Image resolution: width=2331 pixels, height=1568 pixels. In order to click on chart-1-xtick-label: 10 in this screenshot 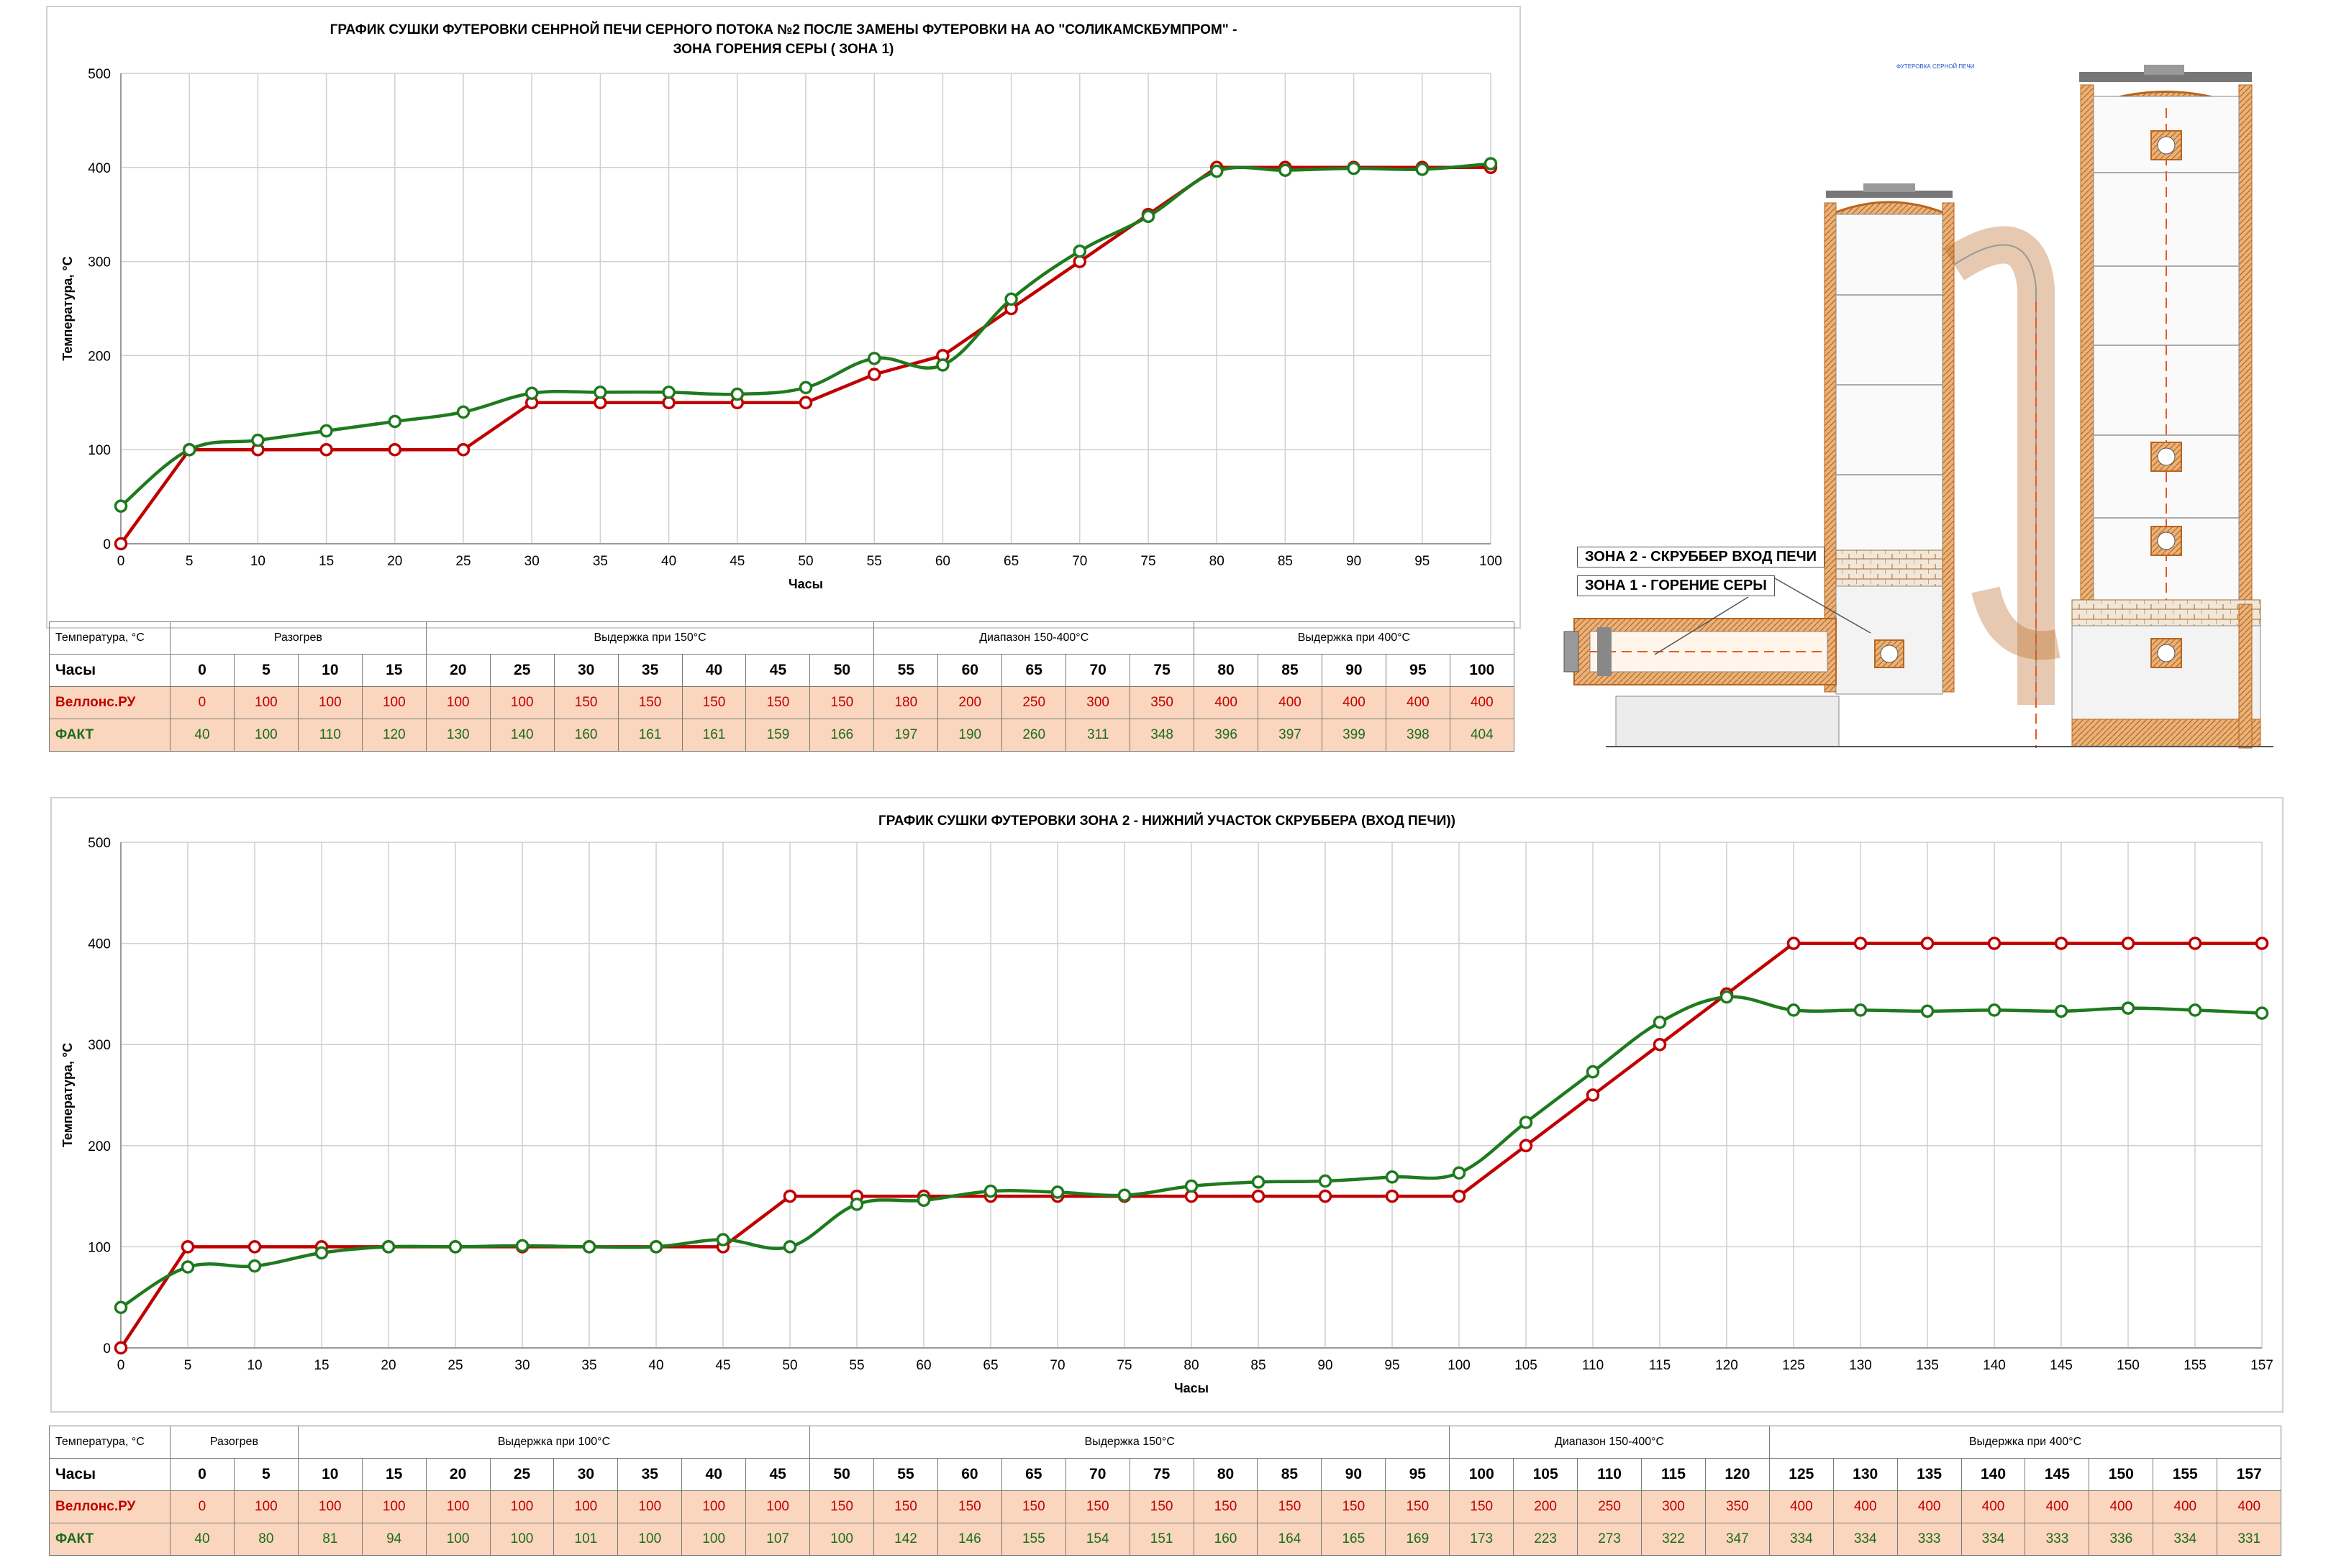, I will do `click(258, 561)`.